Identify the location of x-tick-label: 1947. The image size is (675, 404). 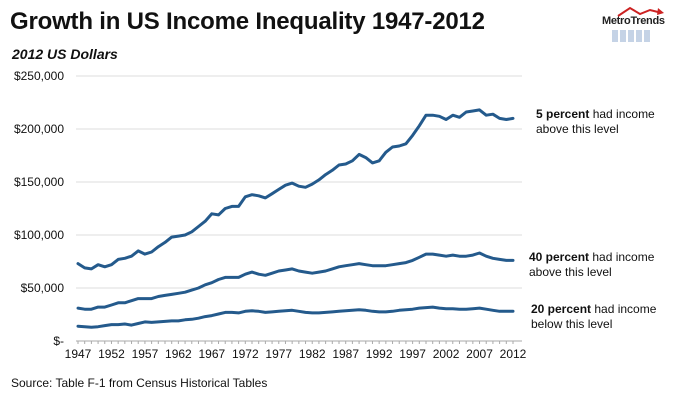
(78, 354).